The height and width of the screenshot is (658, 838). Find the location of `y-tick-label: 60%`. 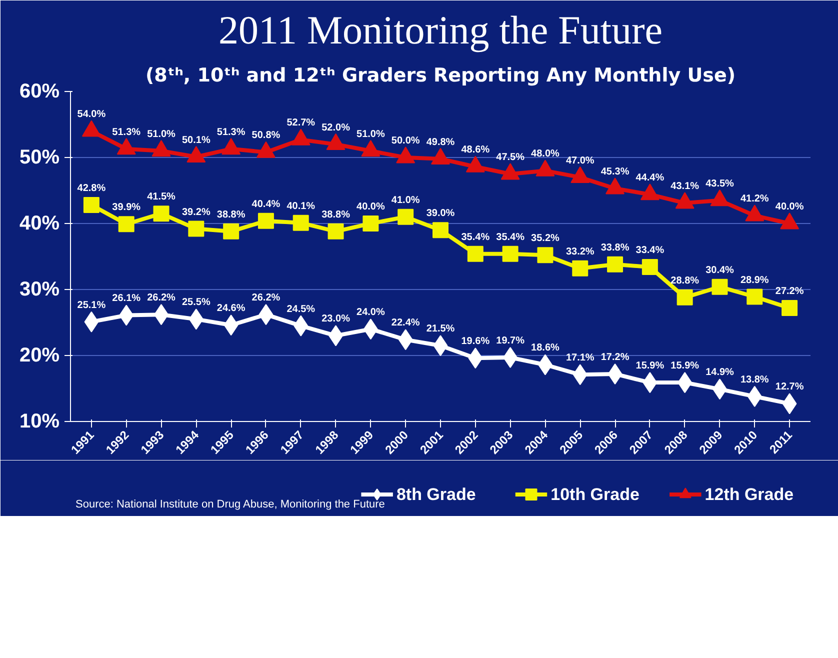

y-tick-label: 60% is located at coordinates (39, 91).